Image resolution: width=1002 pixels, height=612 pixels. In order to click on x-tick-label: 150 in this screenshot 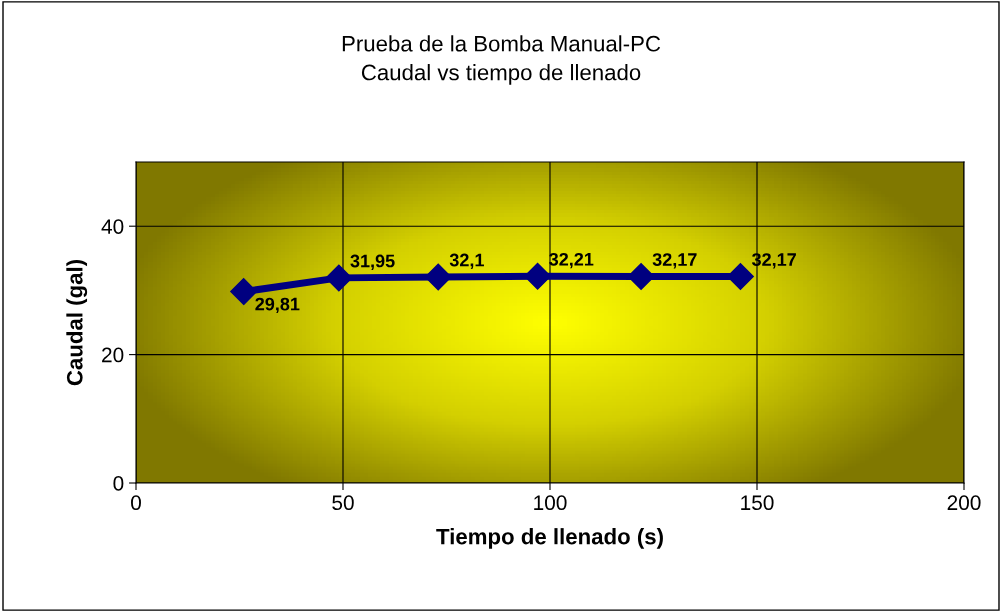, I will do `click(757, 503)`.